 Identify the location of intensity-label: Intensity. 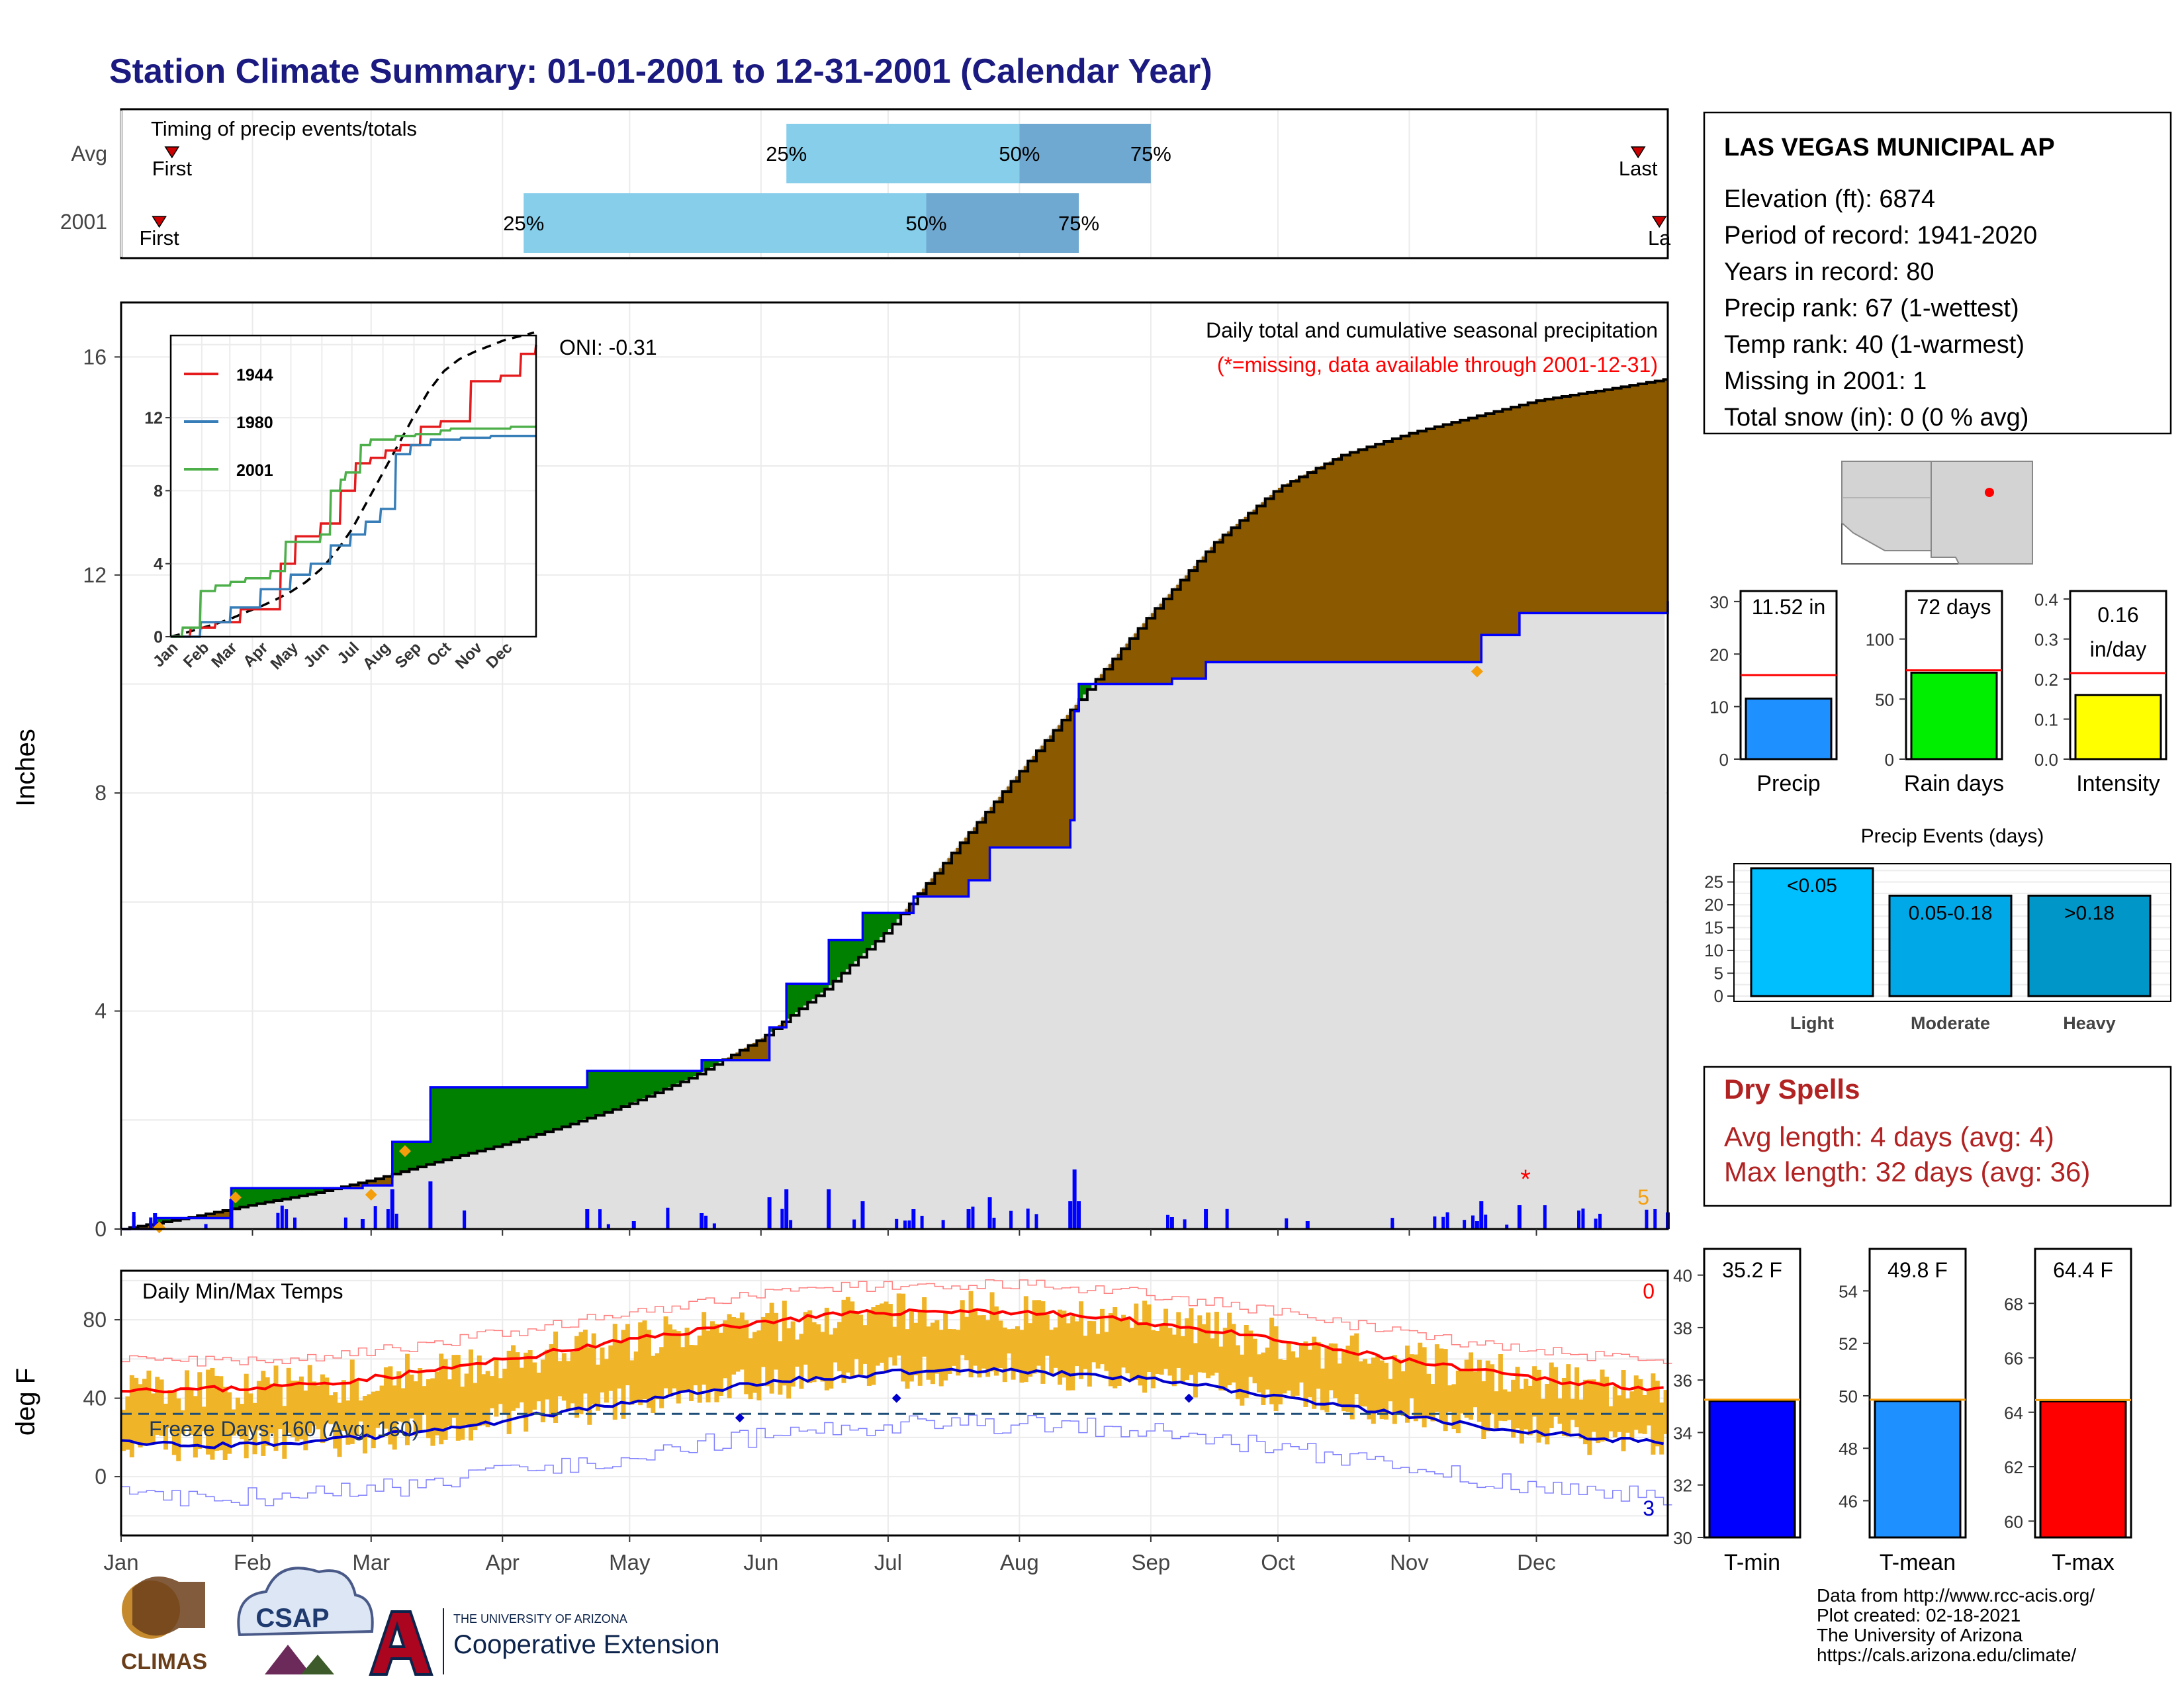
(2118, 784).